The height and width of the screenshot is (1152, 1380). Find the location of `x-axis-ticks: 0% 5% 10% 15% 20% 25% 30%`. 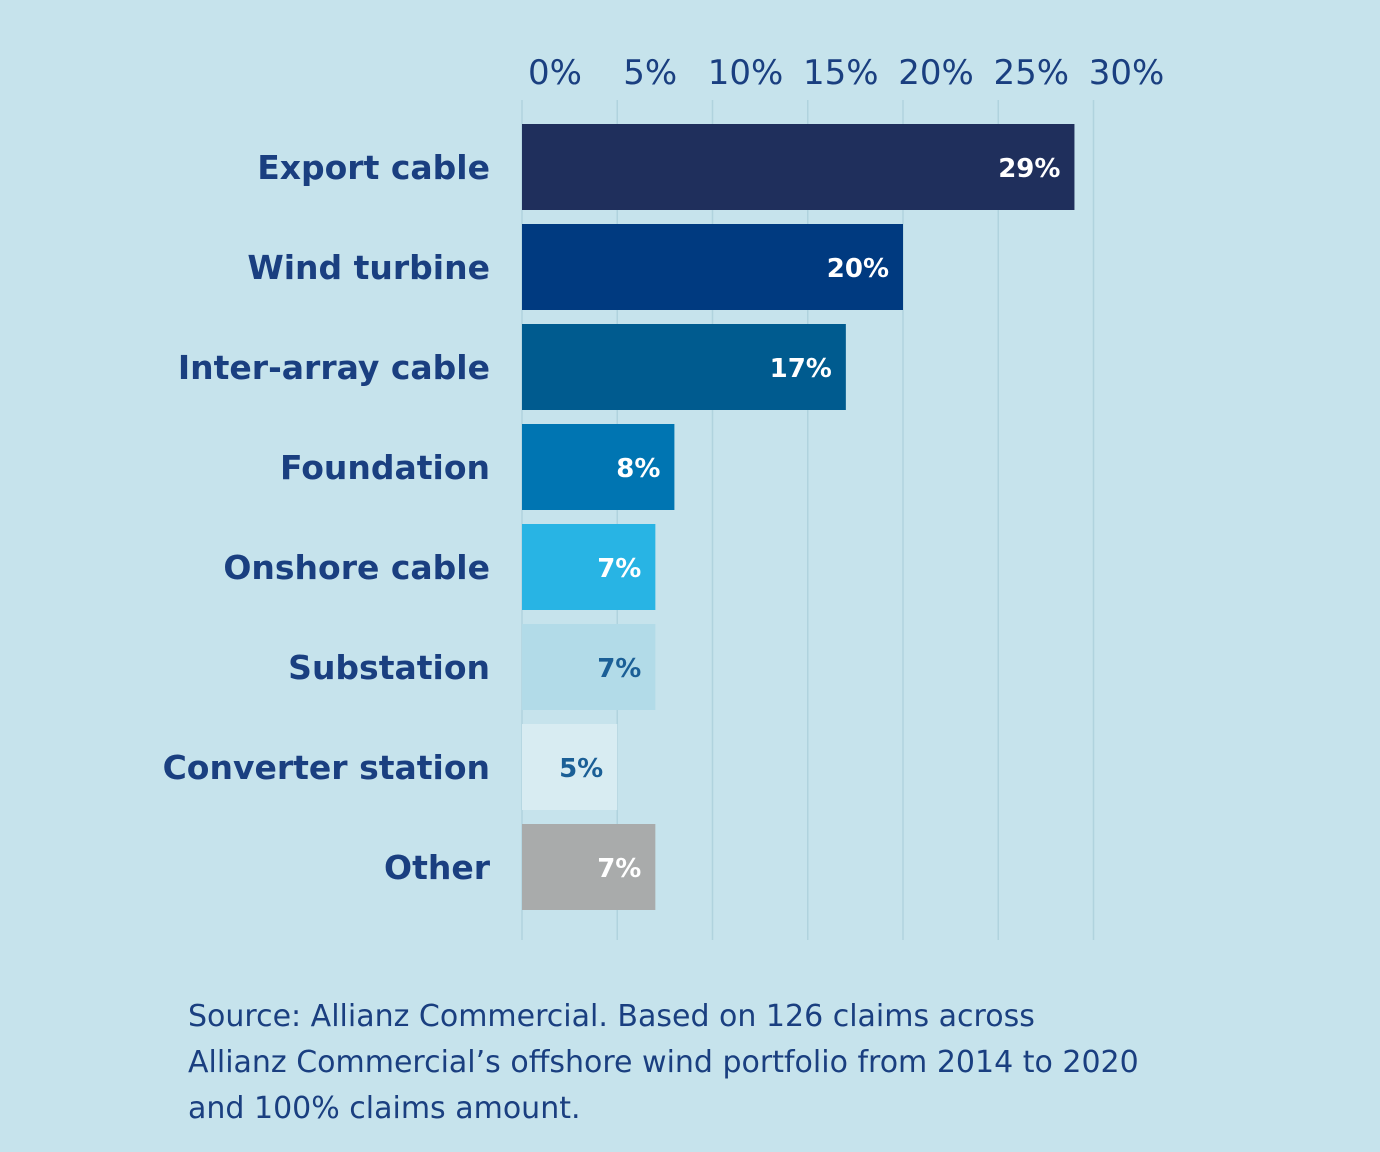

x-axis-ticks: 0% 5% 10% 15% 20% 25% 30% is located at coordinates (846, 73).